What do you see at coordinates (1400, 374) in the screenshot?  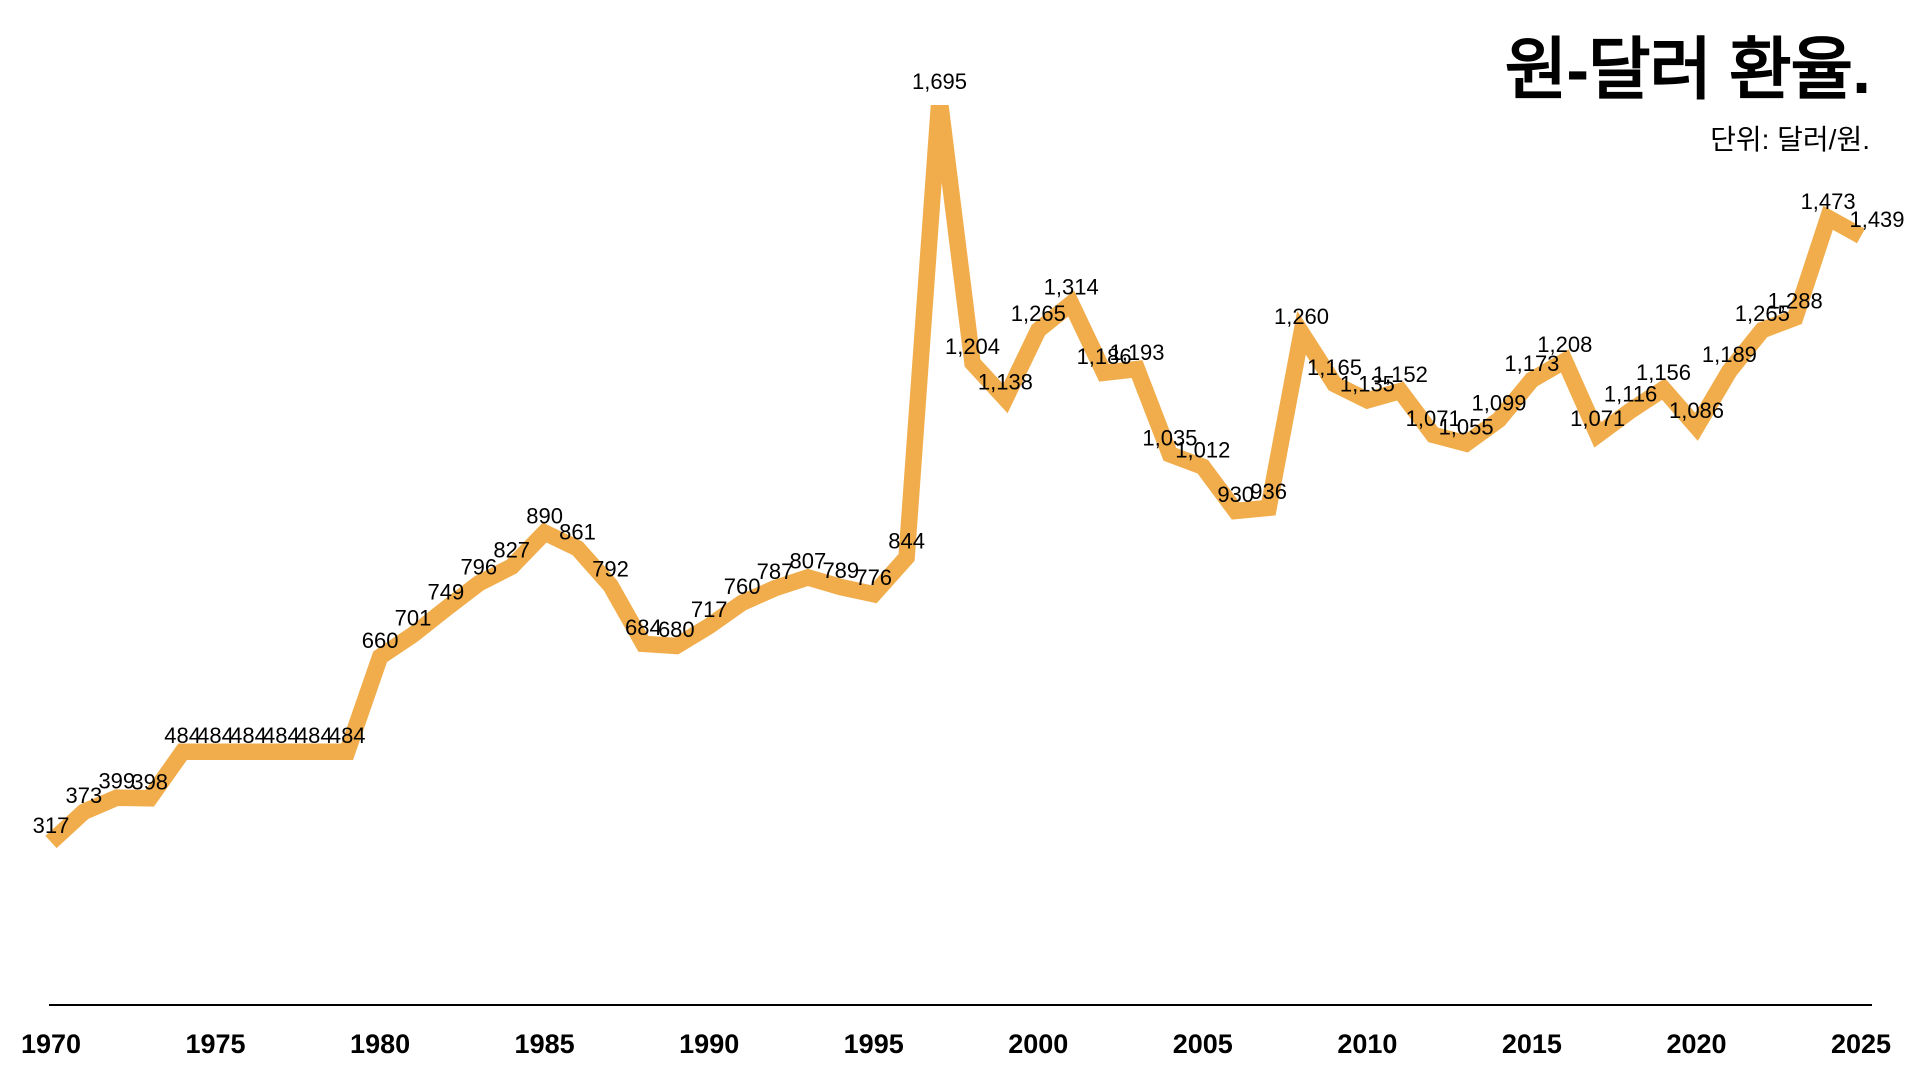 I see `data-label-2011: 1,152` at bounding box center [1400, 374].